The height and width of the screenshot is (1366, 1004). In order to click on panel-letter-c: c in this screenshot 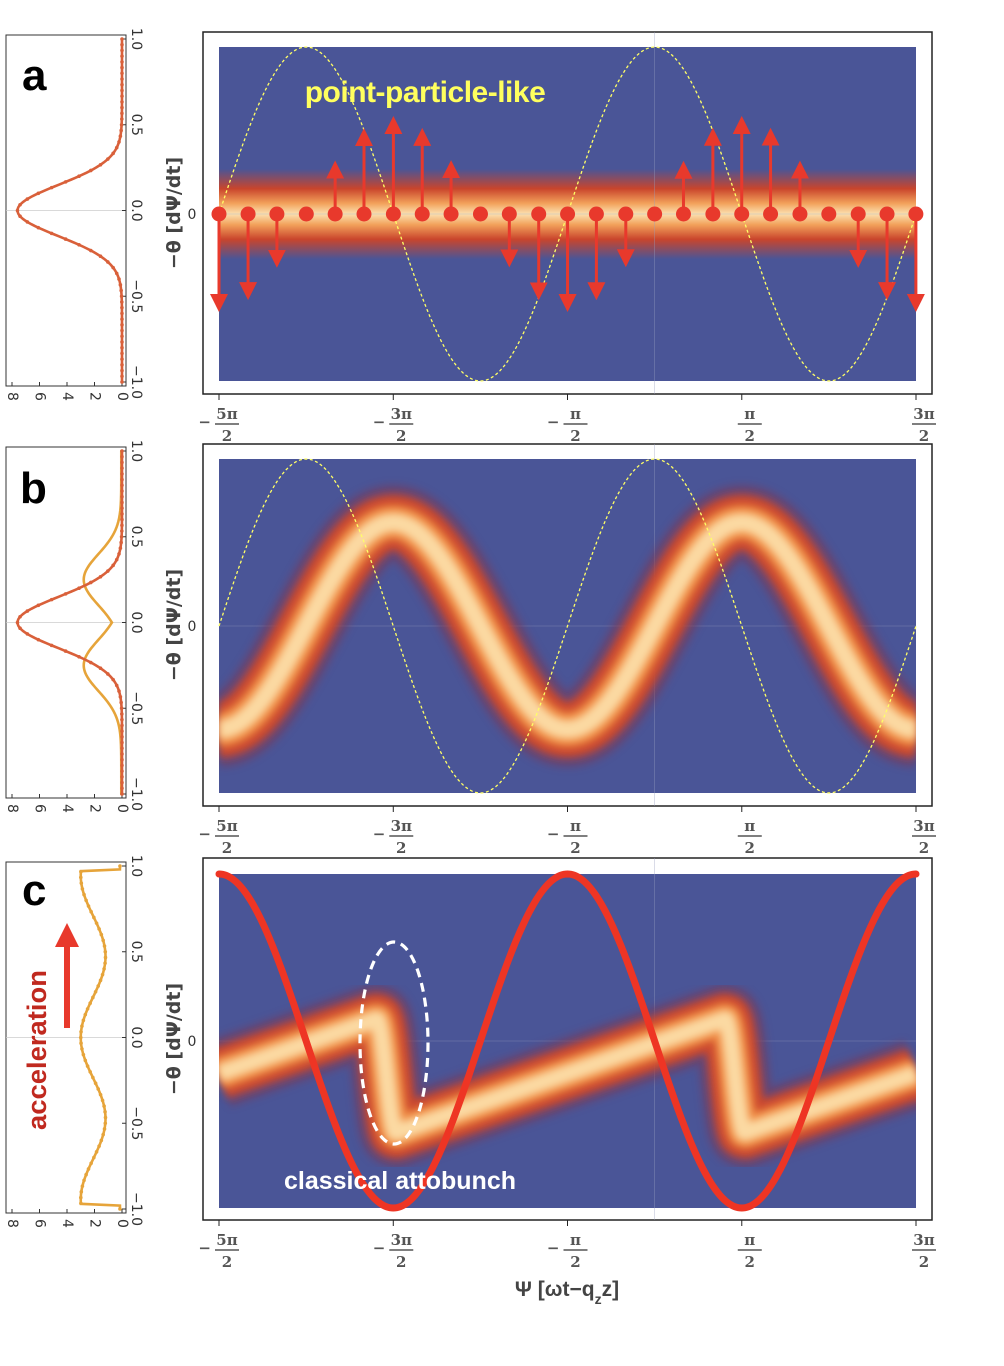, I will do `click(34, 890)`.